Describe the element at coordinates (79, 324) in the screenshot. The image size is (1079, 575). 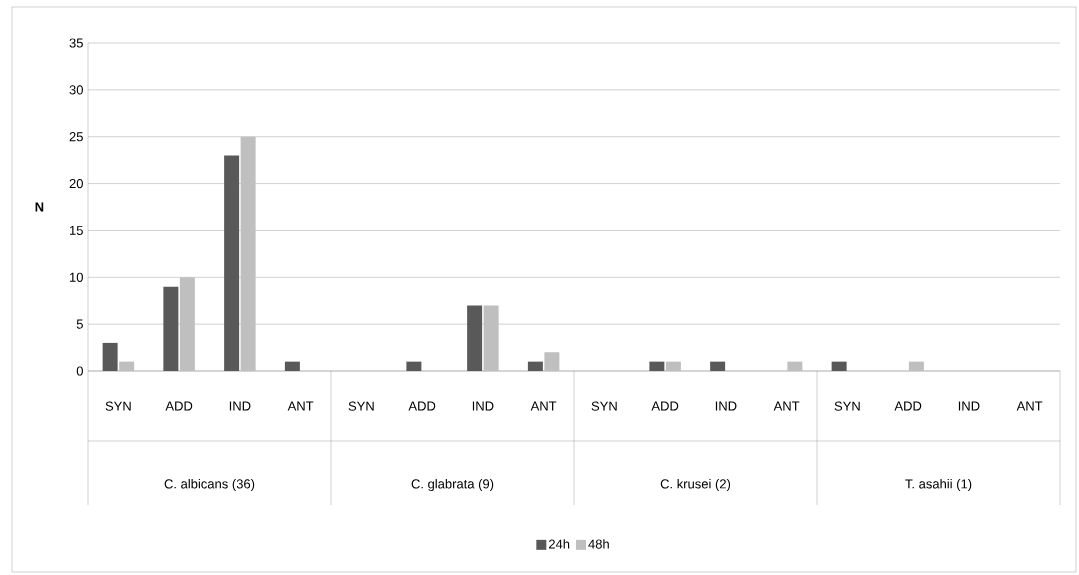
I see `y-tick-label: 5` at that location.